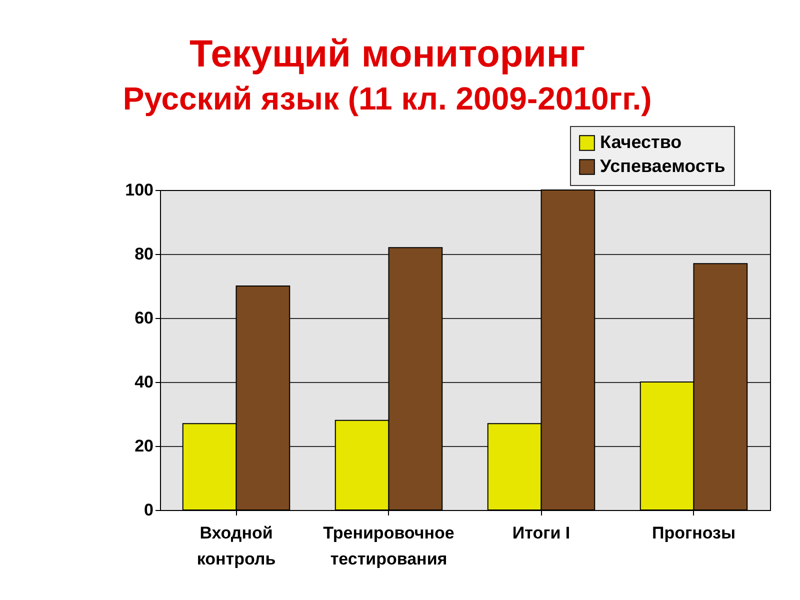 Image resolution: width=800 pixels, height=600 pixels. What do you see at coordinates (149, 510) in the screenshot?
I see `y-tick-label: 0` at bounding box center [149, 510].